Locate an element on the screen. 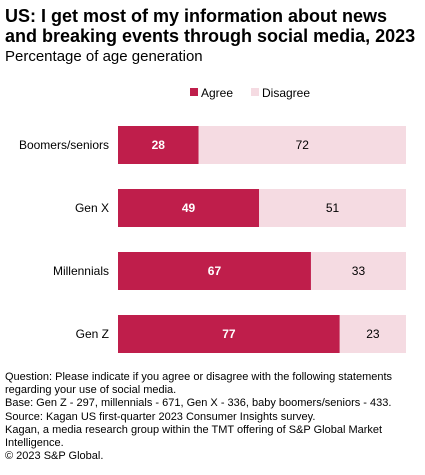  legend-swatch-disagree is located at coordinates (255, 92).